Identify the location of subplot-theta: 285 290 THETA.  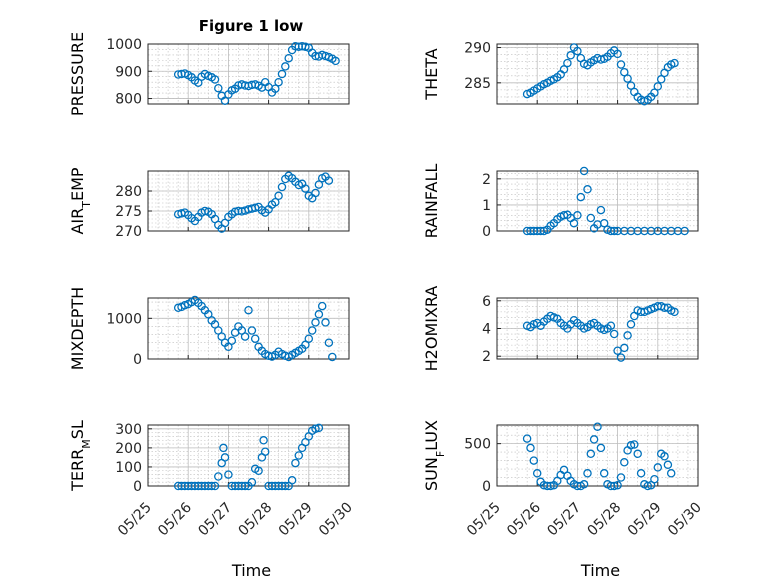
(560, 73).